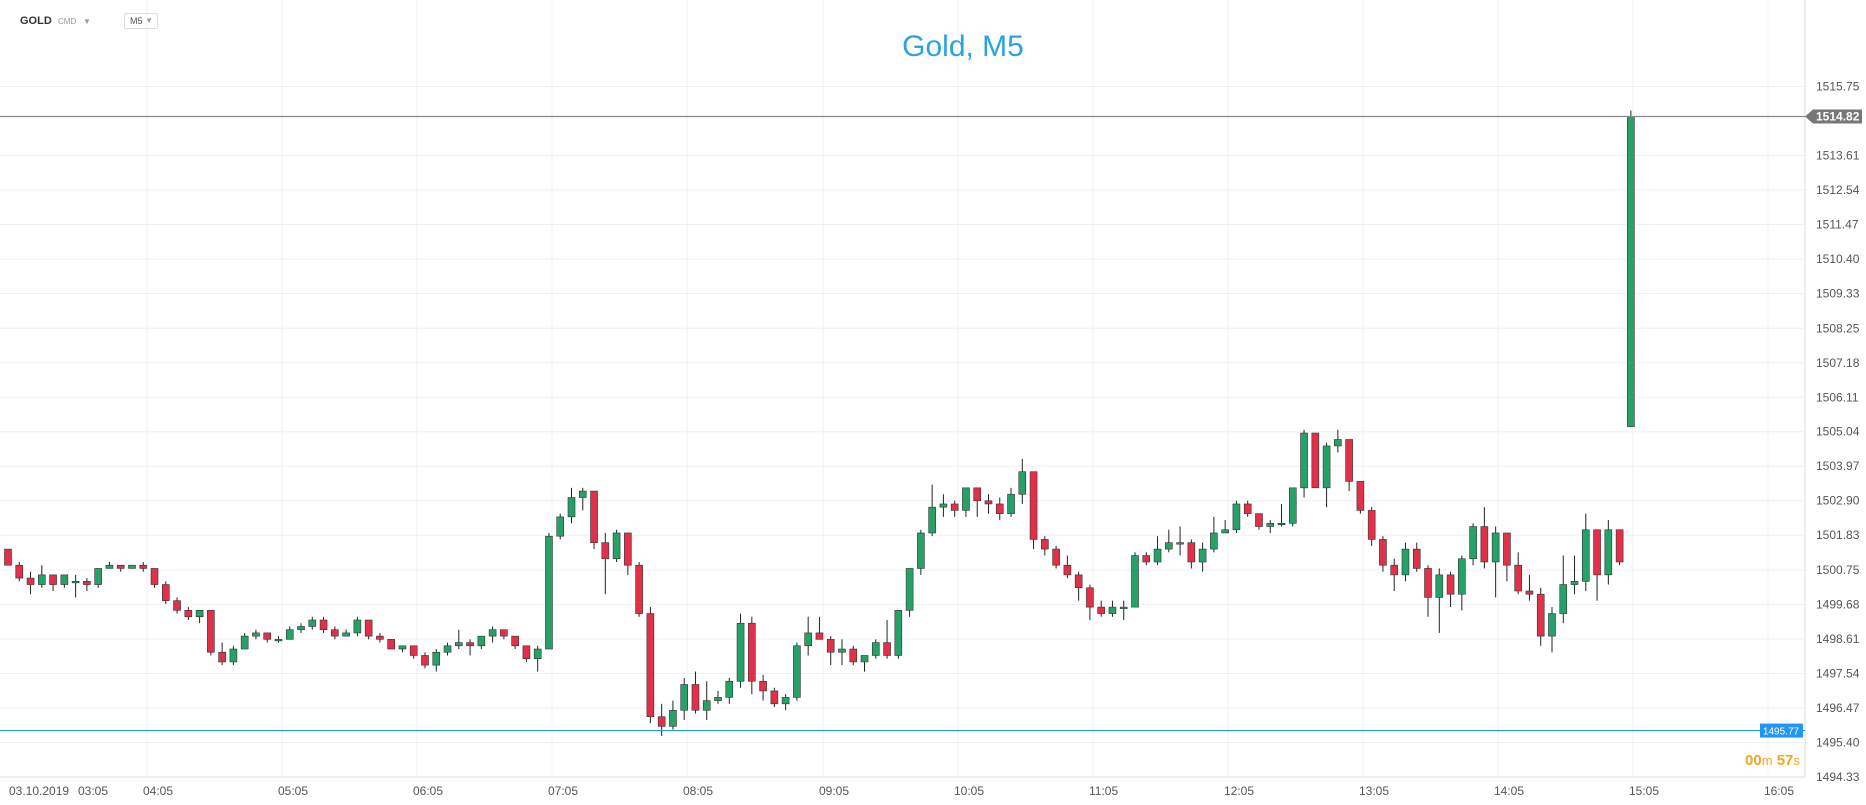 The height and width of the screenshot is (805, 1866). What do you see at coordinates (1838, 570) in the screenshot?
I see `y-tick-label: 1500.75` at bounding box center [1838, 570].